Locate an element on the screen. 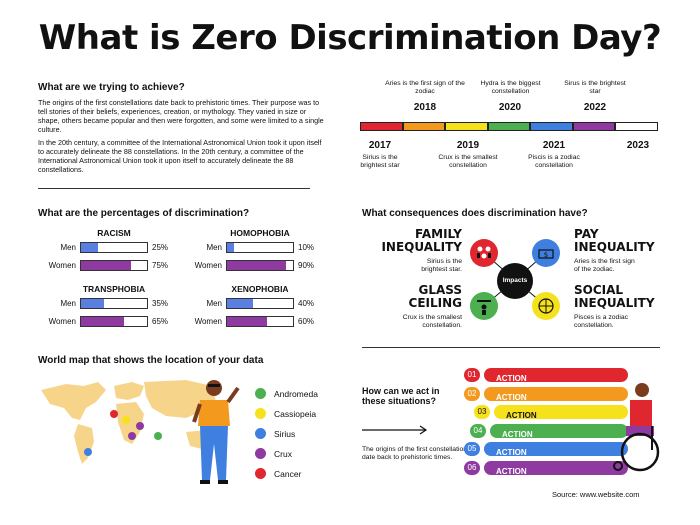 Image resolution: width=700 pixels, height=525 pixels. timeline-year-2021: 2021 is located at coordinates (554, 145).